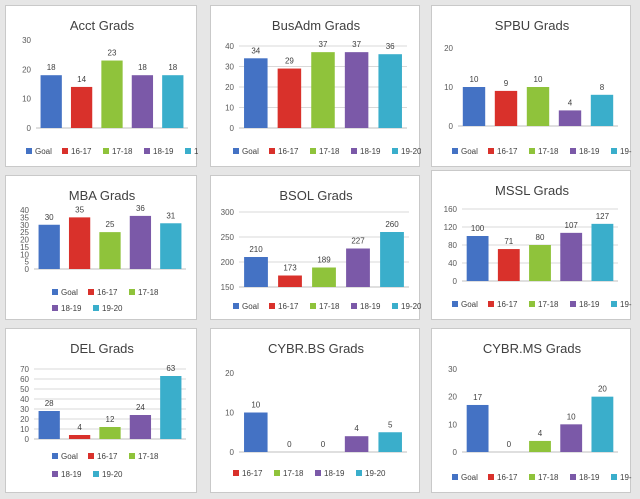  What do you see at coordinates (29, 128) in the screenshot?
I see `y-tick-label: 0` at bounding box center [29, 128].